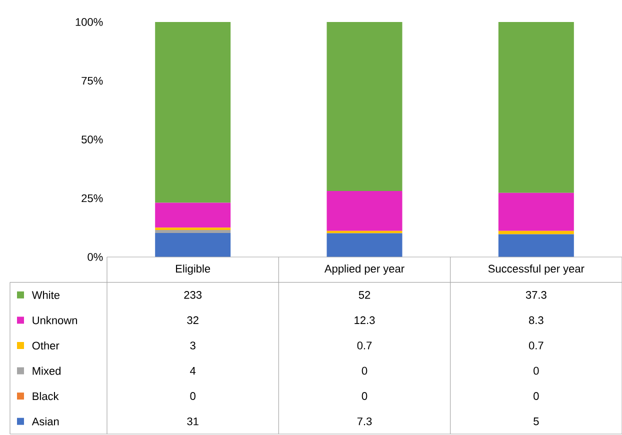 The height and width of the screenshot is (435, 622). What do you see at coordinates (45, 421) in the screenshot?
I see `legend-label: Asian` at bounding box center [45, 421].